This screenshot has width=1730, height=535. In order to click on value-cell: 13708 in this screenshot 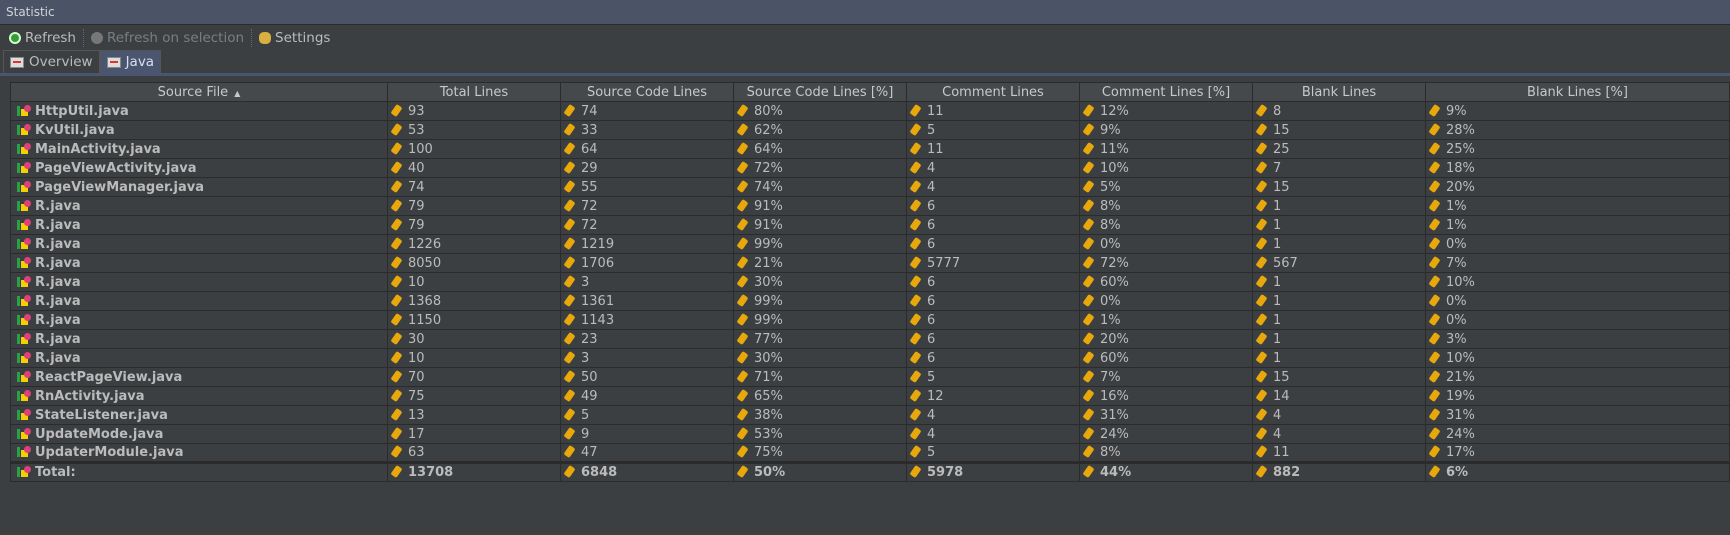, I will do `click(474, 471)`.